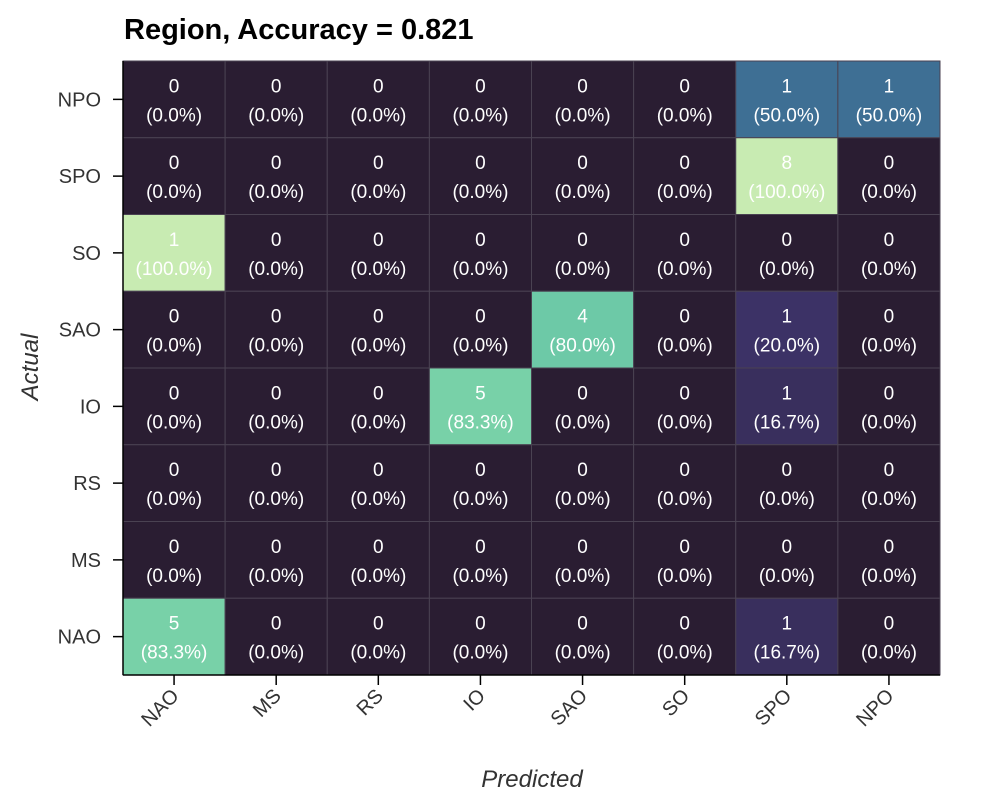 This screenshot has height=800, width=1000. Describe the element at coordinates (370, 702) in the screenshot. I see `x-tick-label: RS` at that location.